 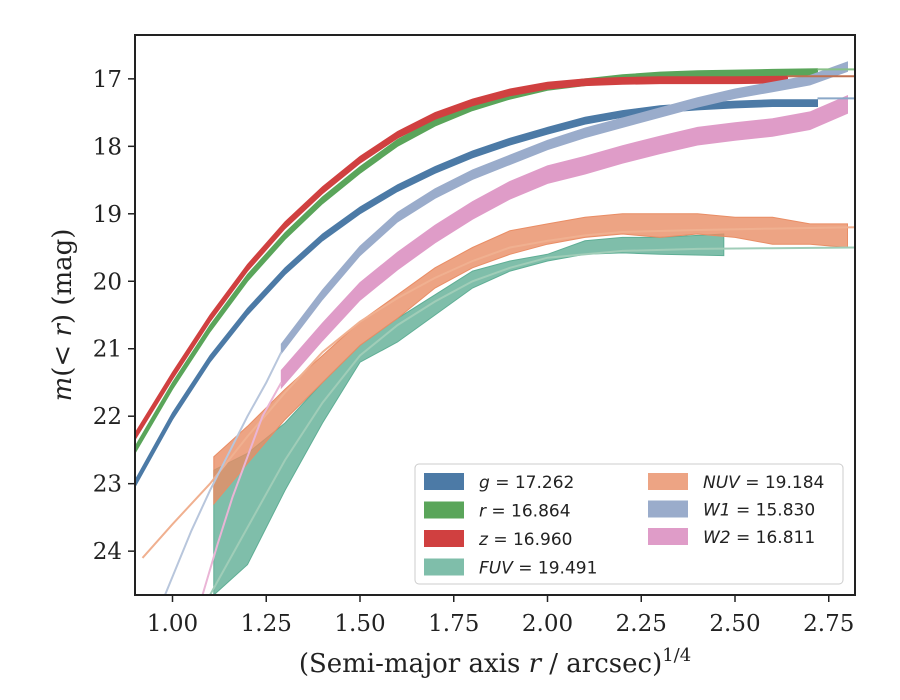 What do you see at coordinates (444, 481) in the screenshot?
I see `legend-swatch-g` at bounding box center [444, 481].